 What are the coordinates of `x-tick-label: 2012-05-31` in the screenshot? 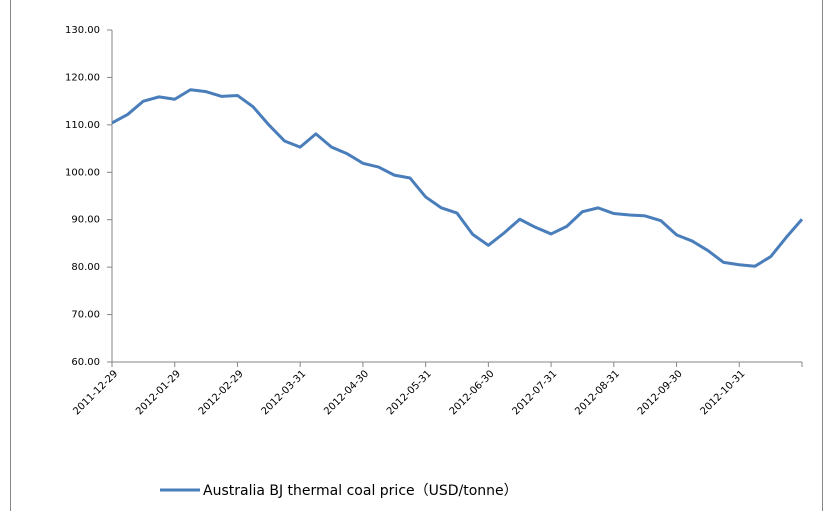 It's located at (409, 392).